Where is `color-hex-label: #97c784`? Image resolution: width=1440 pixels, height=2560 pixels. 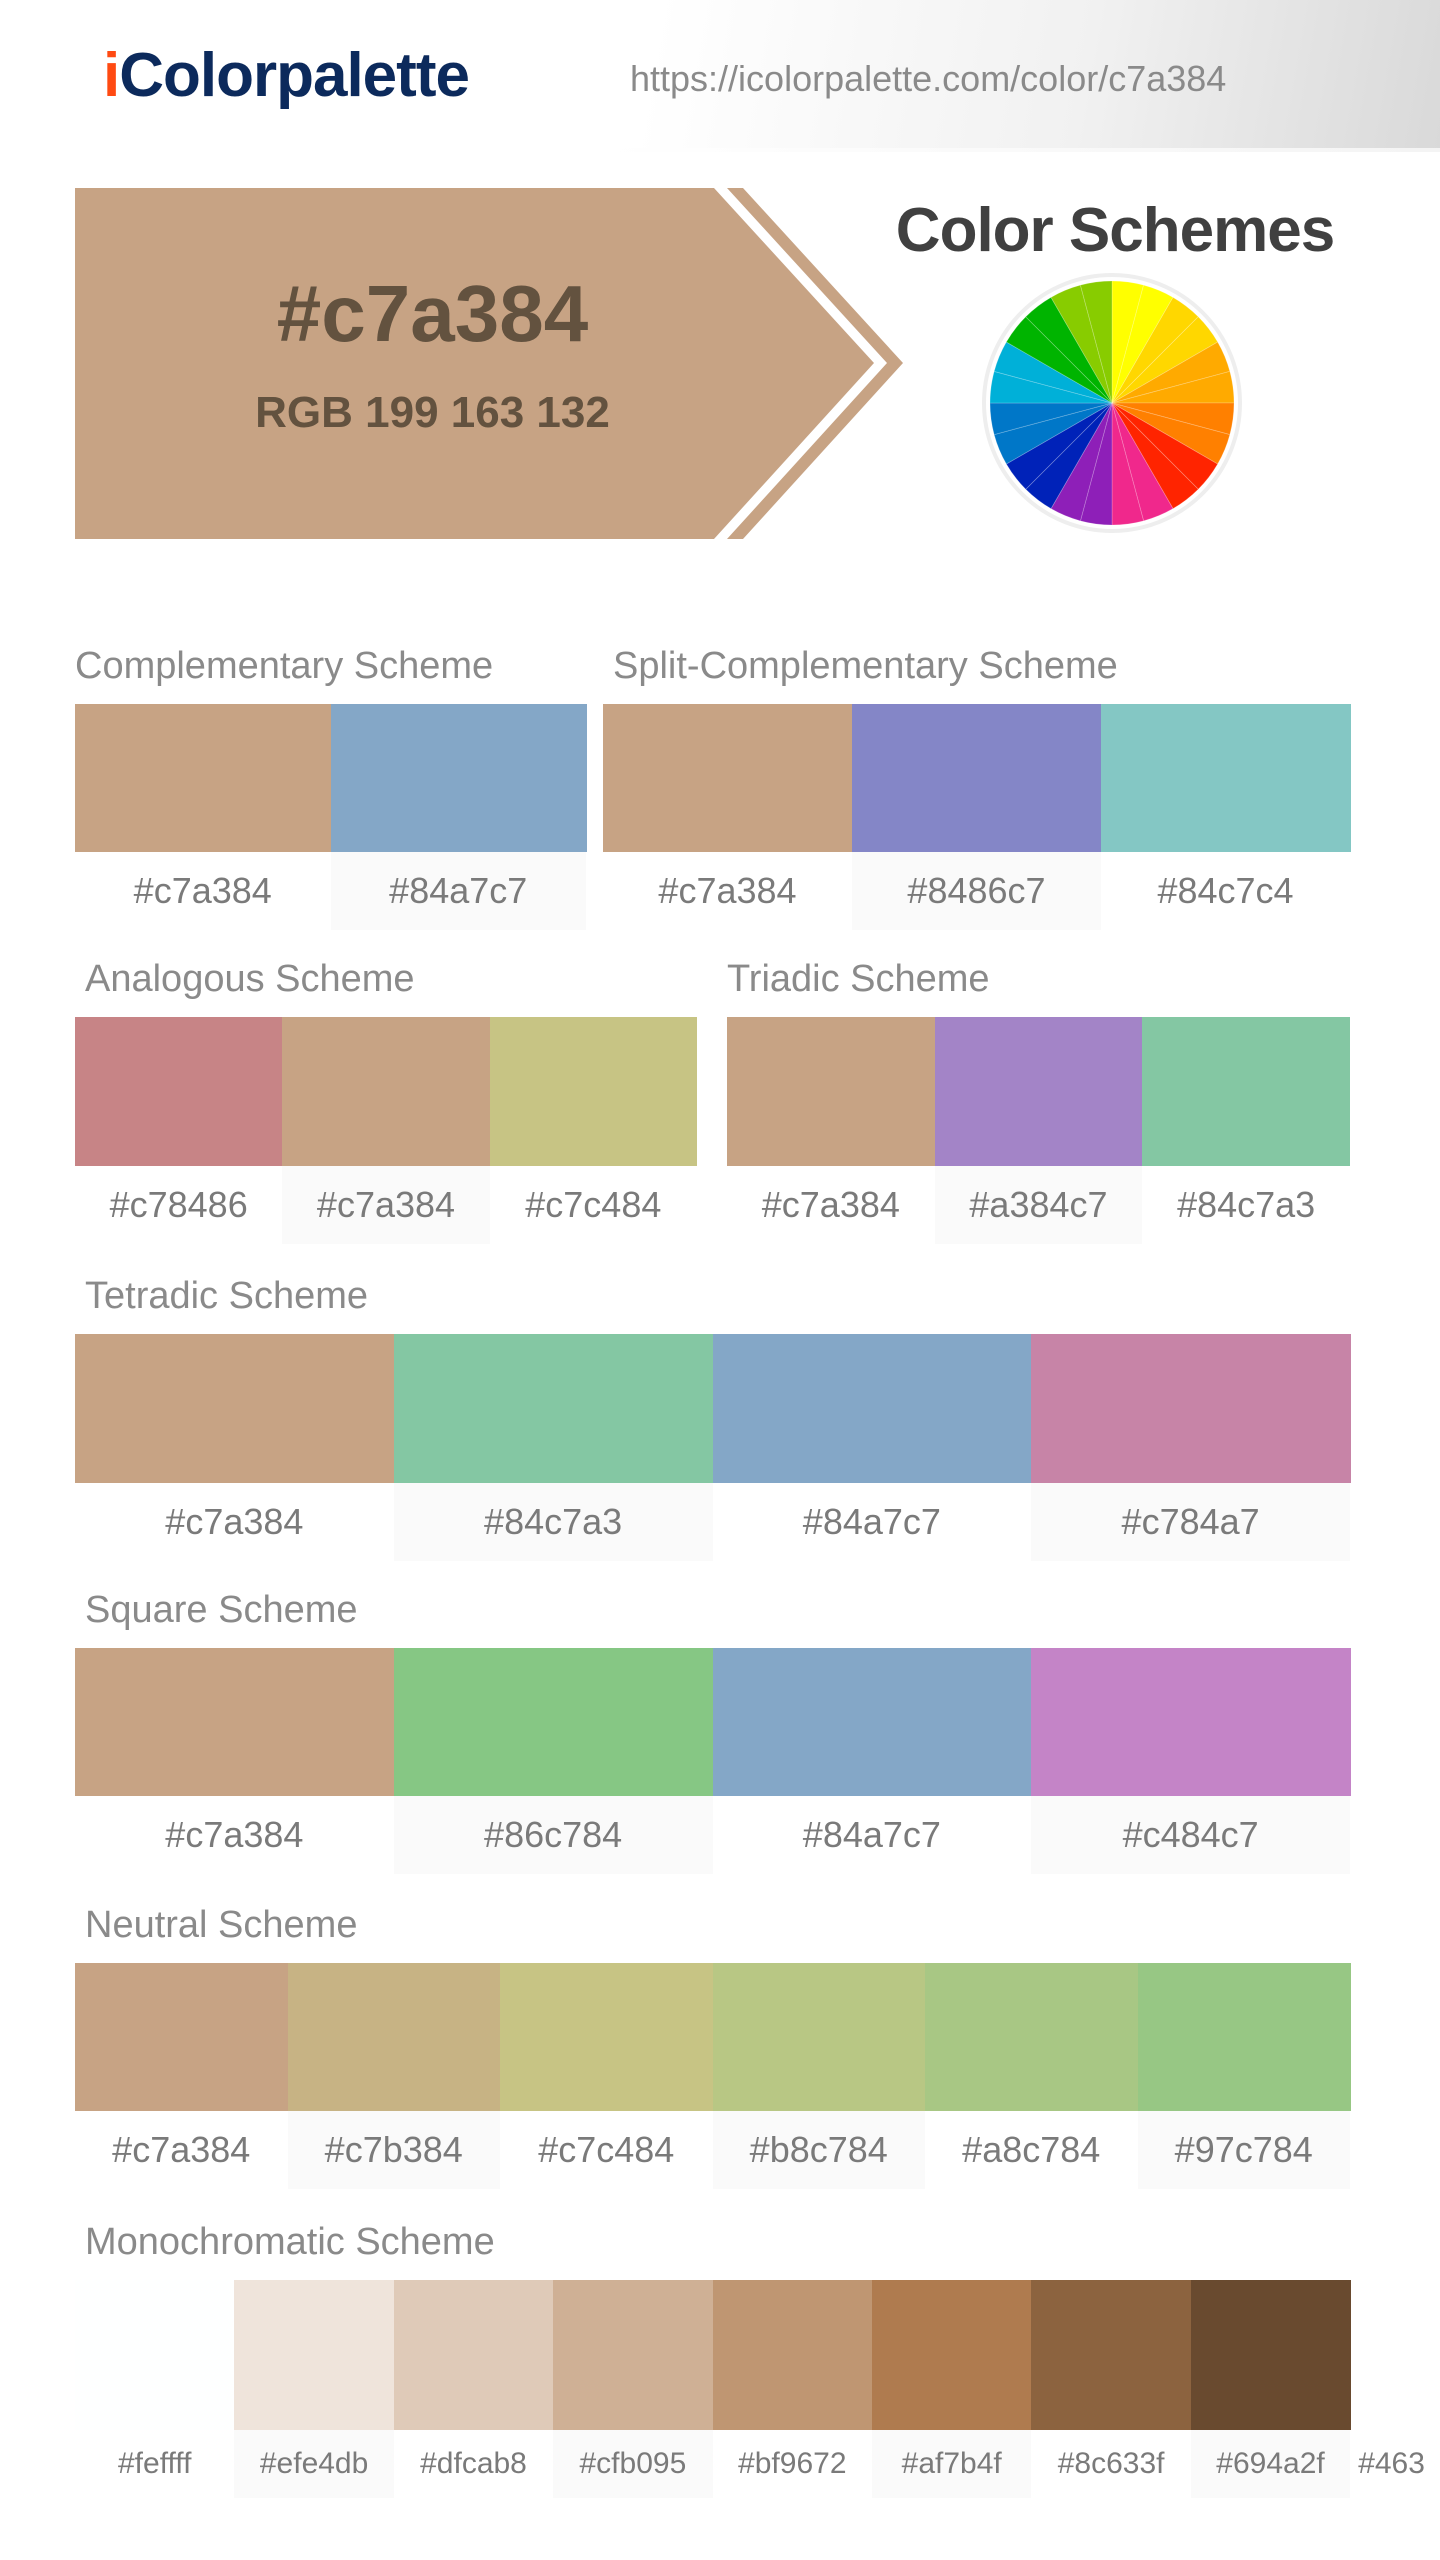
color-hex-label: #97c784 is located at coordinates (1243, 2150).